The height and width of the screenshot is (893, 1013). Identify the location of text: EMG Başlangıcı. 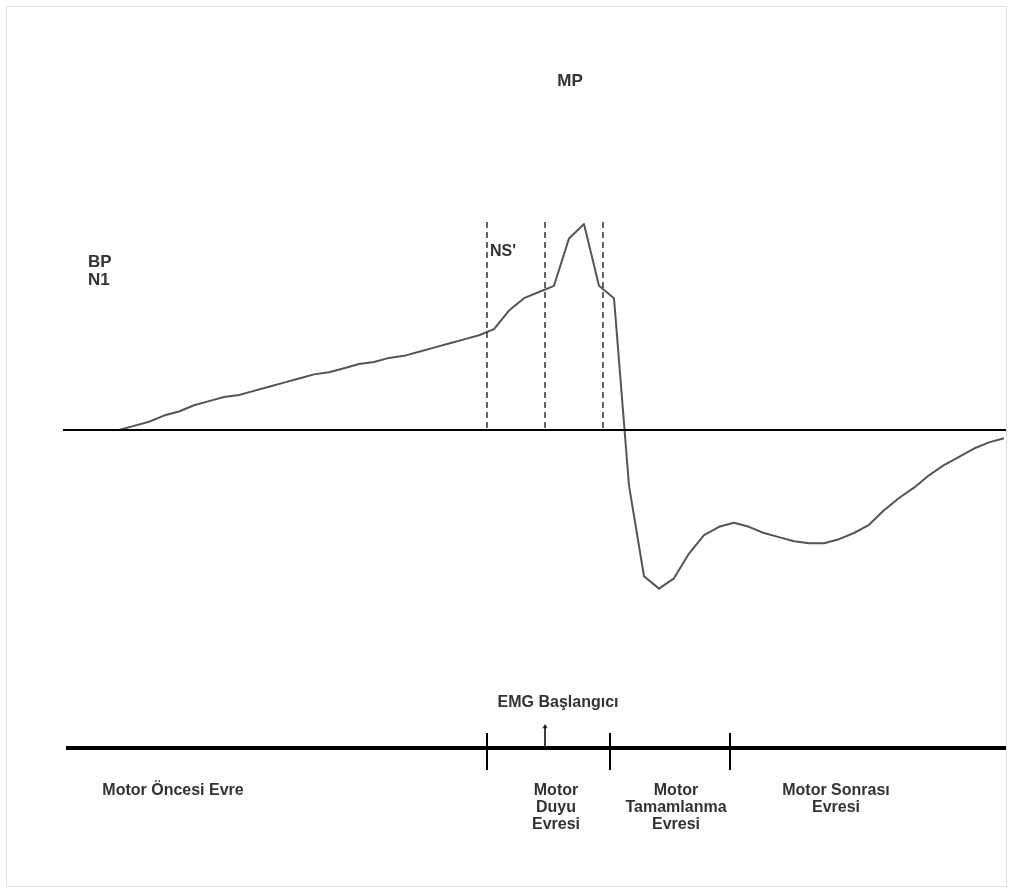
(558, 701).